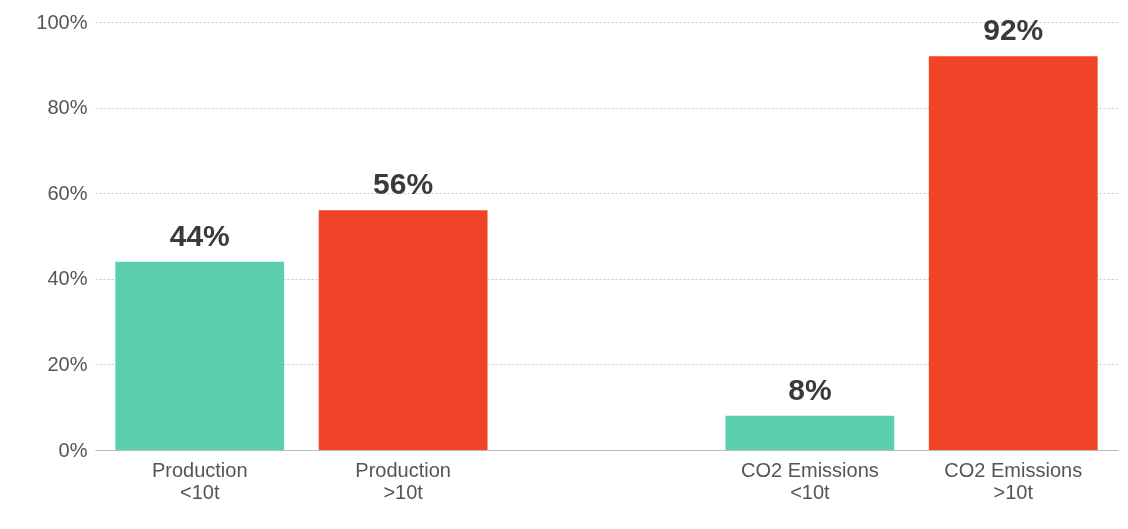 The width and height of the screenshot is (1128, 529). Describe the element at coordinates (810, 389) in the screenshot. I see `data-label: 8%` at that location.